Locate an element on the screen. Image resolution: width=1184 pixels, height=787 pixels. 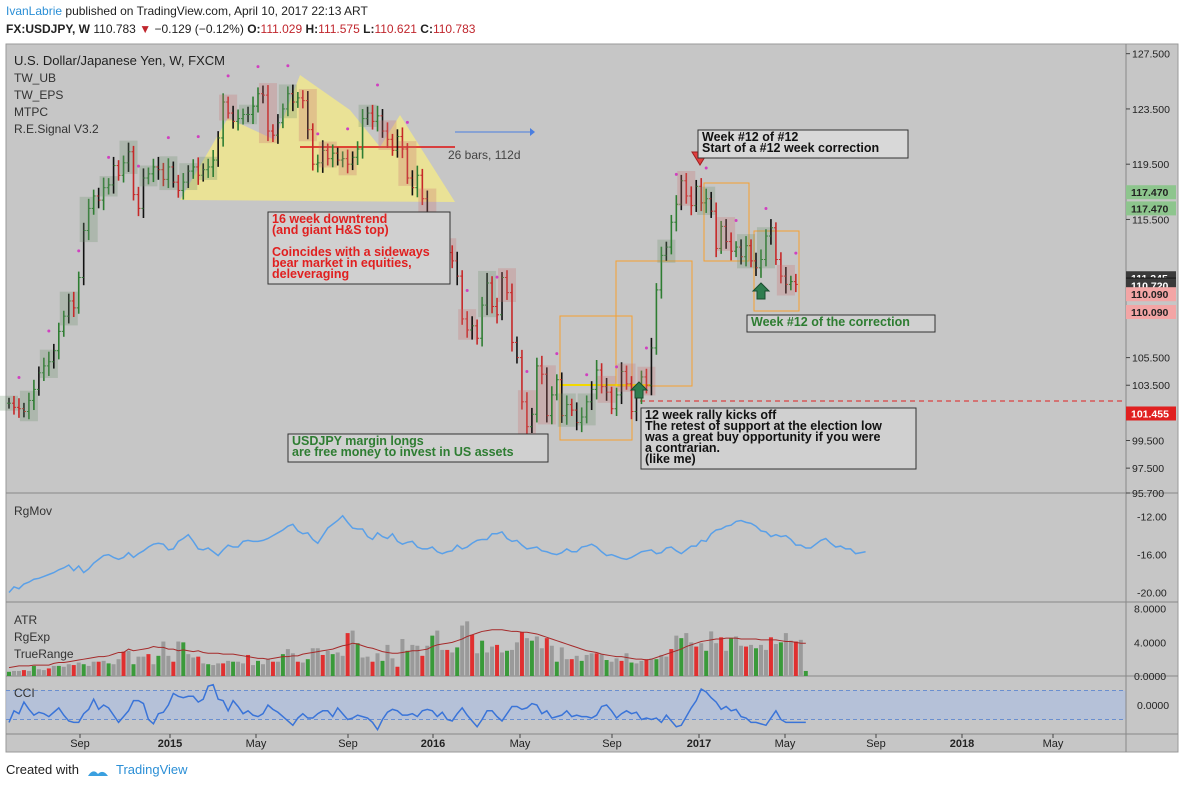
x-tick-label: May is located at coordinates (1053, 744).